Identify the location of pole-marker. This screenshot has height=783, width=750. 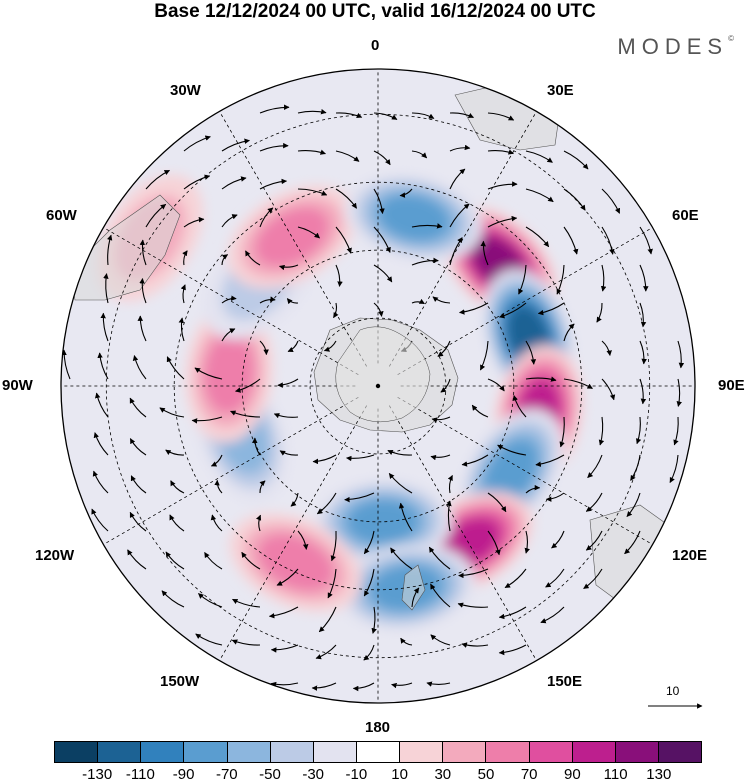
(378, 386).